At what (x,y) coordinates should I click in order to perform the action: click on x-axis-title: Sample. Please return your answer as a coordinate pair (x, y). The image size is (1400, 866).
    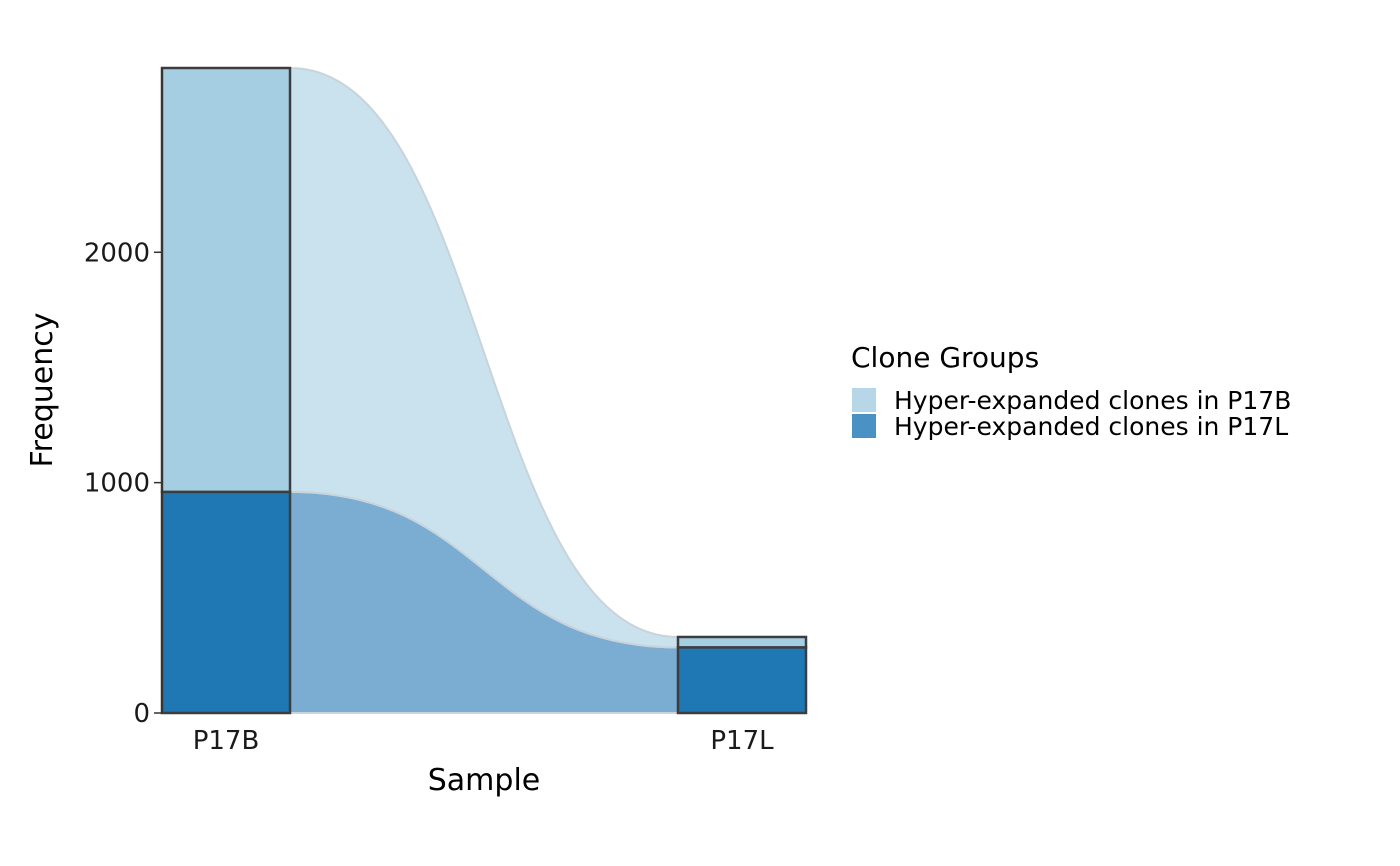
    Looking at the image, I should click on (484, 780).